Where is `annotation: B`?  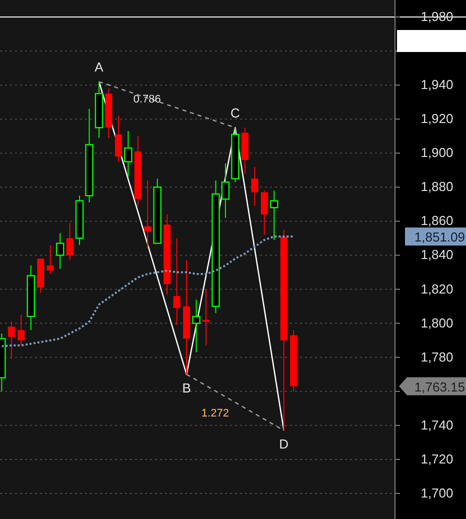
annotation: B is located at coordinates (186, 388).